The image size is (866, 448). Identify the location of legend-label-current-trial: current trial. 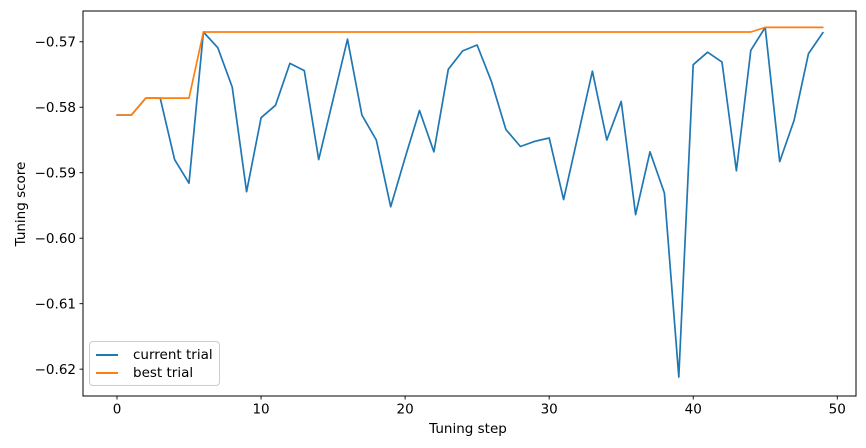
(173, 355).